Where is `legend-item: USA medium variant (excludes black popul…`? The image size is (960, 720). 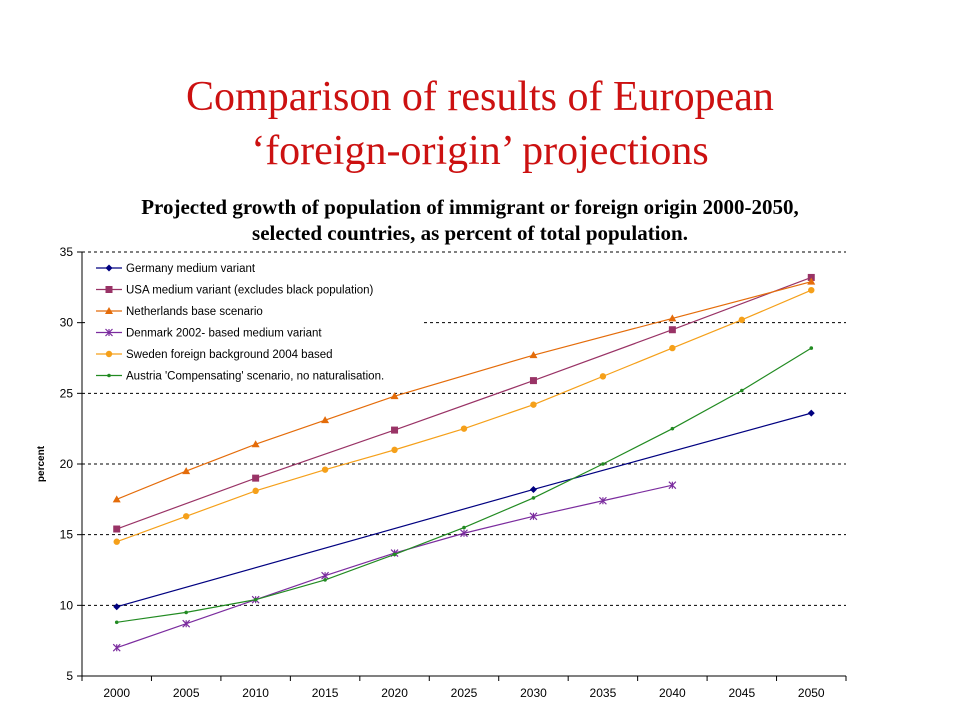 legend-item: USA medium variant (excludes black popul… is located at coordinates (235, 291).